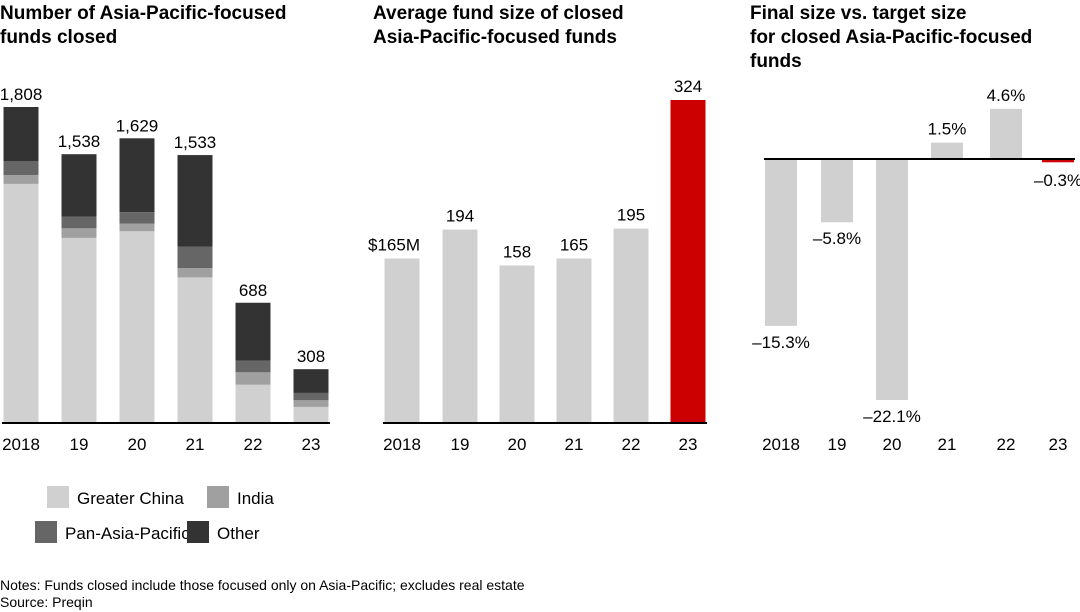 The width and height of the screenshot is (1080, 612). I want to click on data-label: 195, so click(631, 215).